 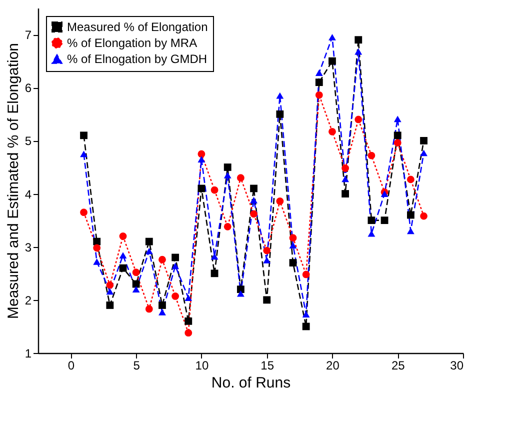 What do you see at coordinates (457, 365) in the screenshot?
I see `x-tick-label: 30` at bounding box center [457, 365].